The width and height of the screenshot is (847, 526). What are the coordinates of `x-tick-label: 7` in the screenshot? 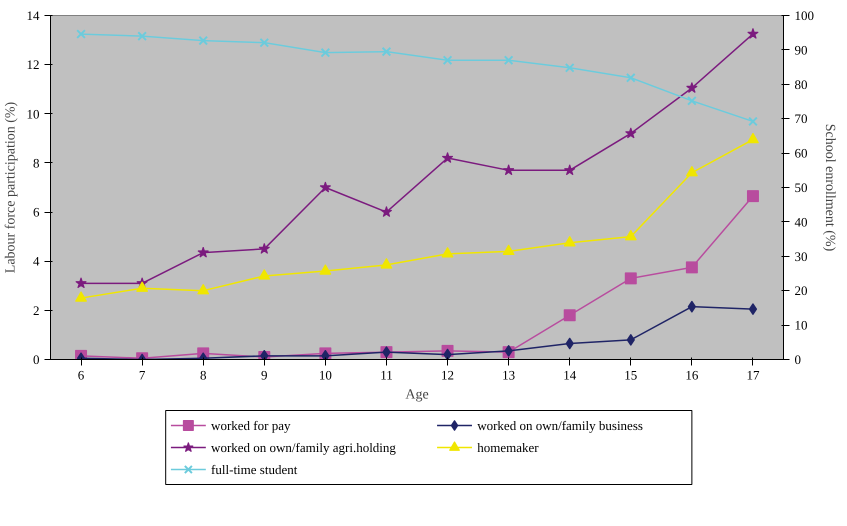 It's located at (142, 375).